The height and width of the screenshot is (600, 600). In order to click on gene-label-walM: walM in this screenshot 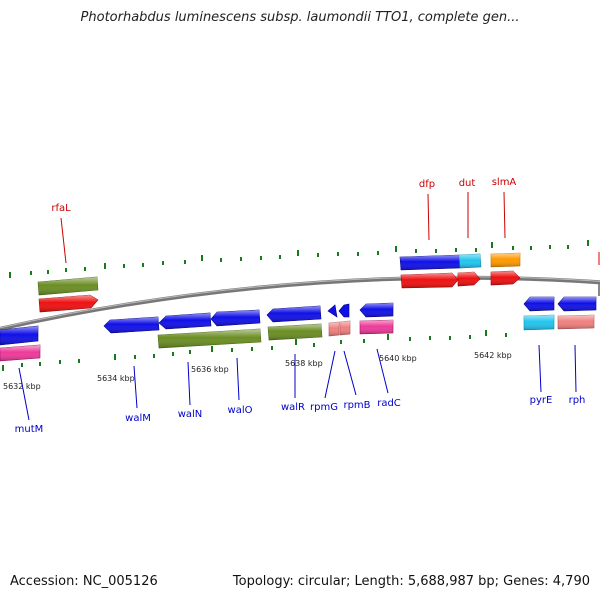, I will do `click(138, 418)`.